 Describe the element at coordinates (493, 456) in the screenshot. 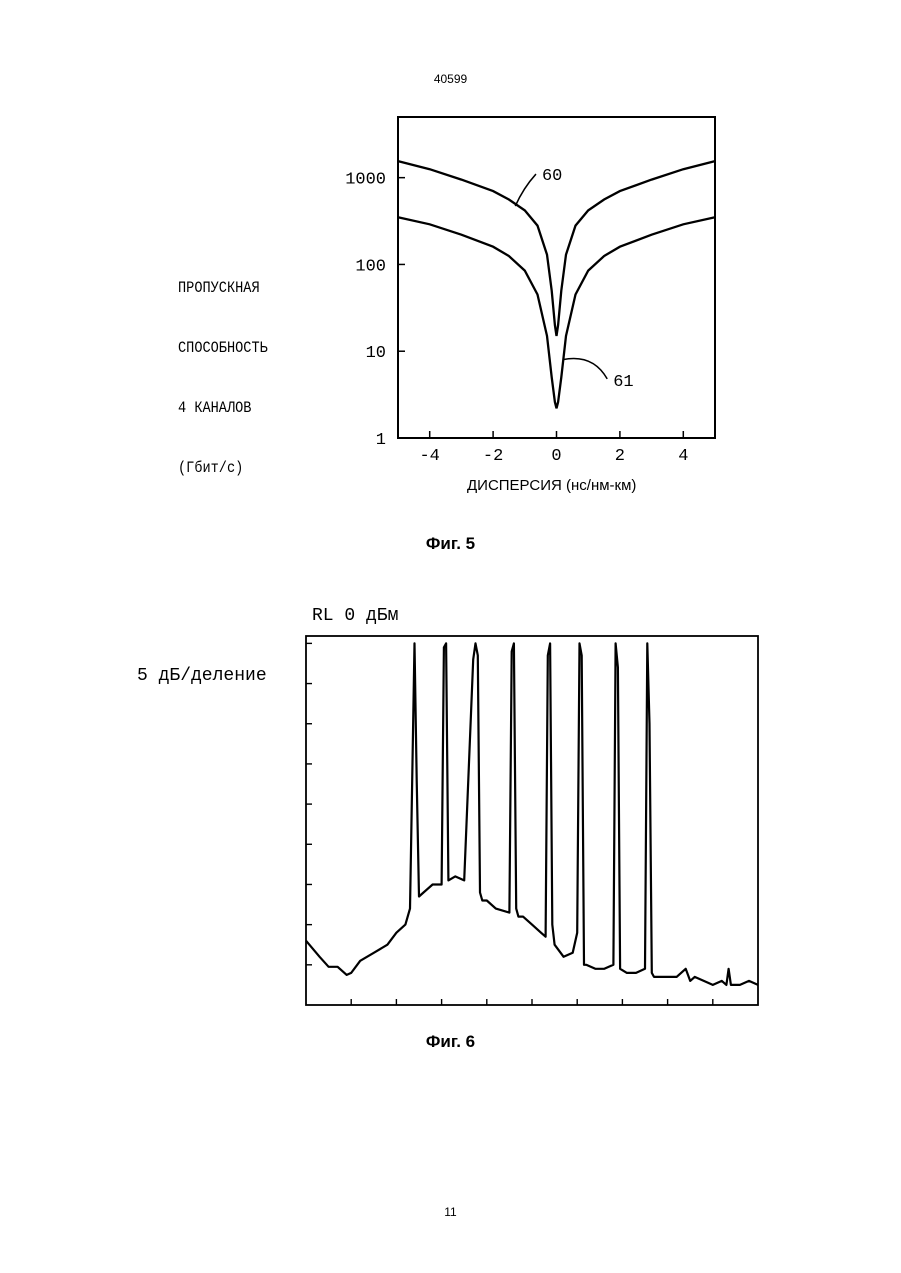

I see `fig5-x-tick-label: -2` at that location.